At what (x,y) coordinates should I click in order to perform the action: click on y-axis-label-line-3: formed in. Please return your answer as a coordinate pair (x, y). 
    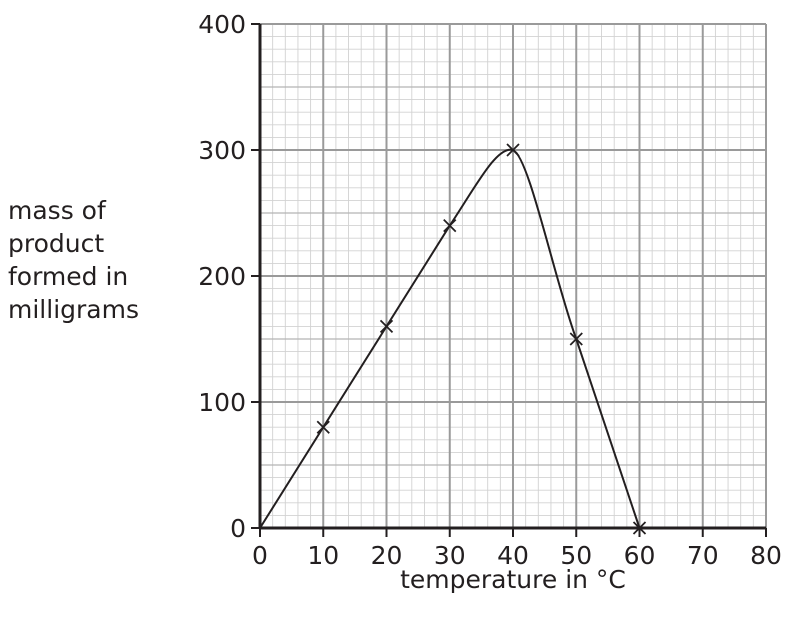
    Looking at the image, I should click on (68, 276).